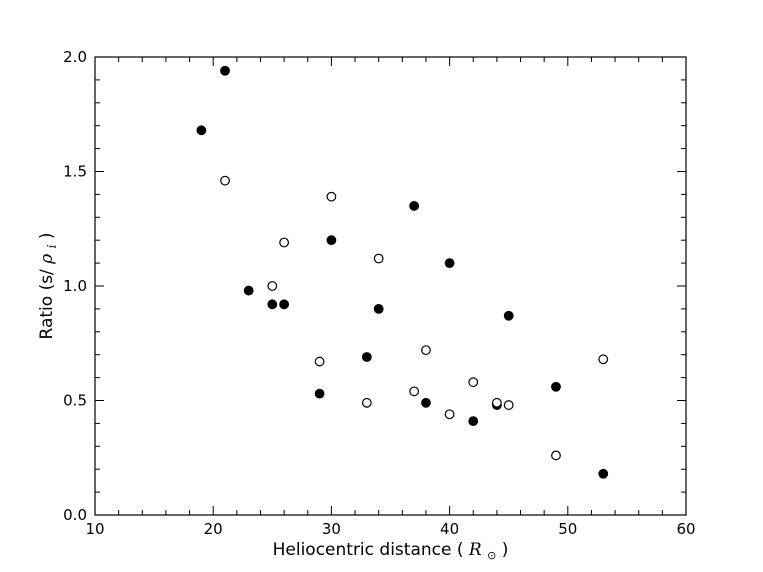 Image resolution: width=763 pixels, height=572 pixels. Describe the element at coordinates (213, 529) in the screenshot. I see `x-tick-label: 20` at that location.